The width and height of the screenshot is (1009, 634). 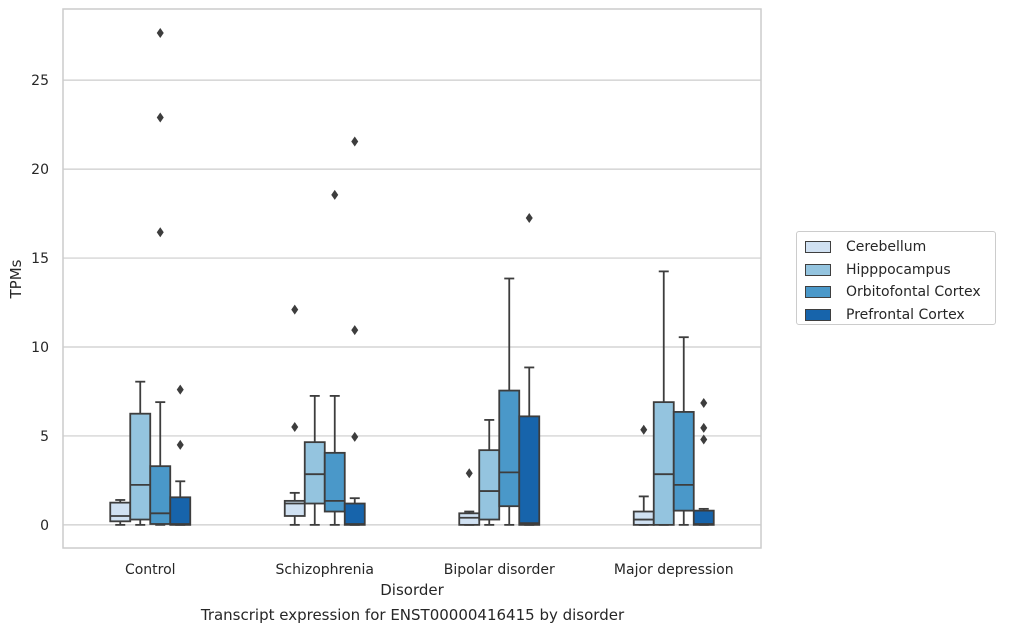 What do you see at coordinates (40, 170) in the screenshot?
I see `y-tick-label: 20` at bounding box center [40, 170].